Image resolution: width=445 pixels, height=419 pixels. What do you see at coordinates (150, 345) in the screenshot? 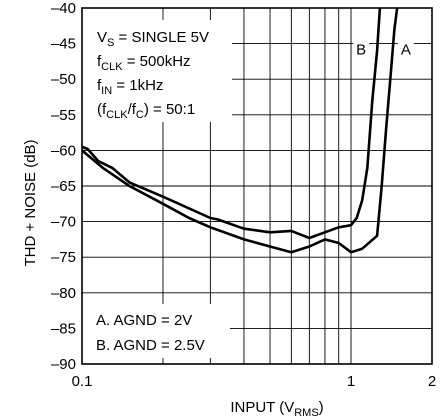
I see `legend-note-b: B. AGND = 2.5V` at bounding box center [150, 345].